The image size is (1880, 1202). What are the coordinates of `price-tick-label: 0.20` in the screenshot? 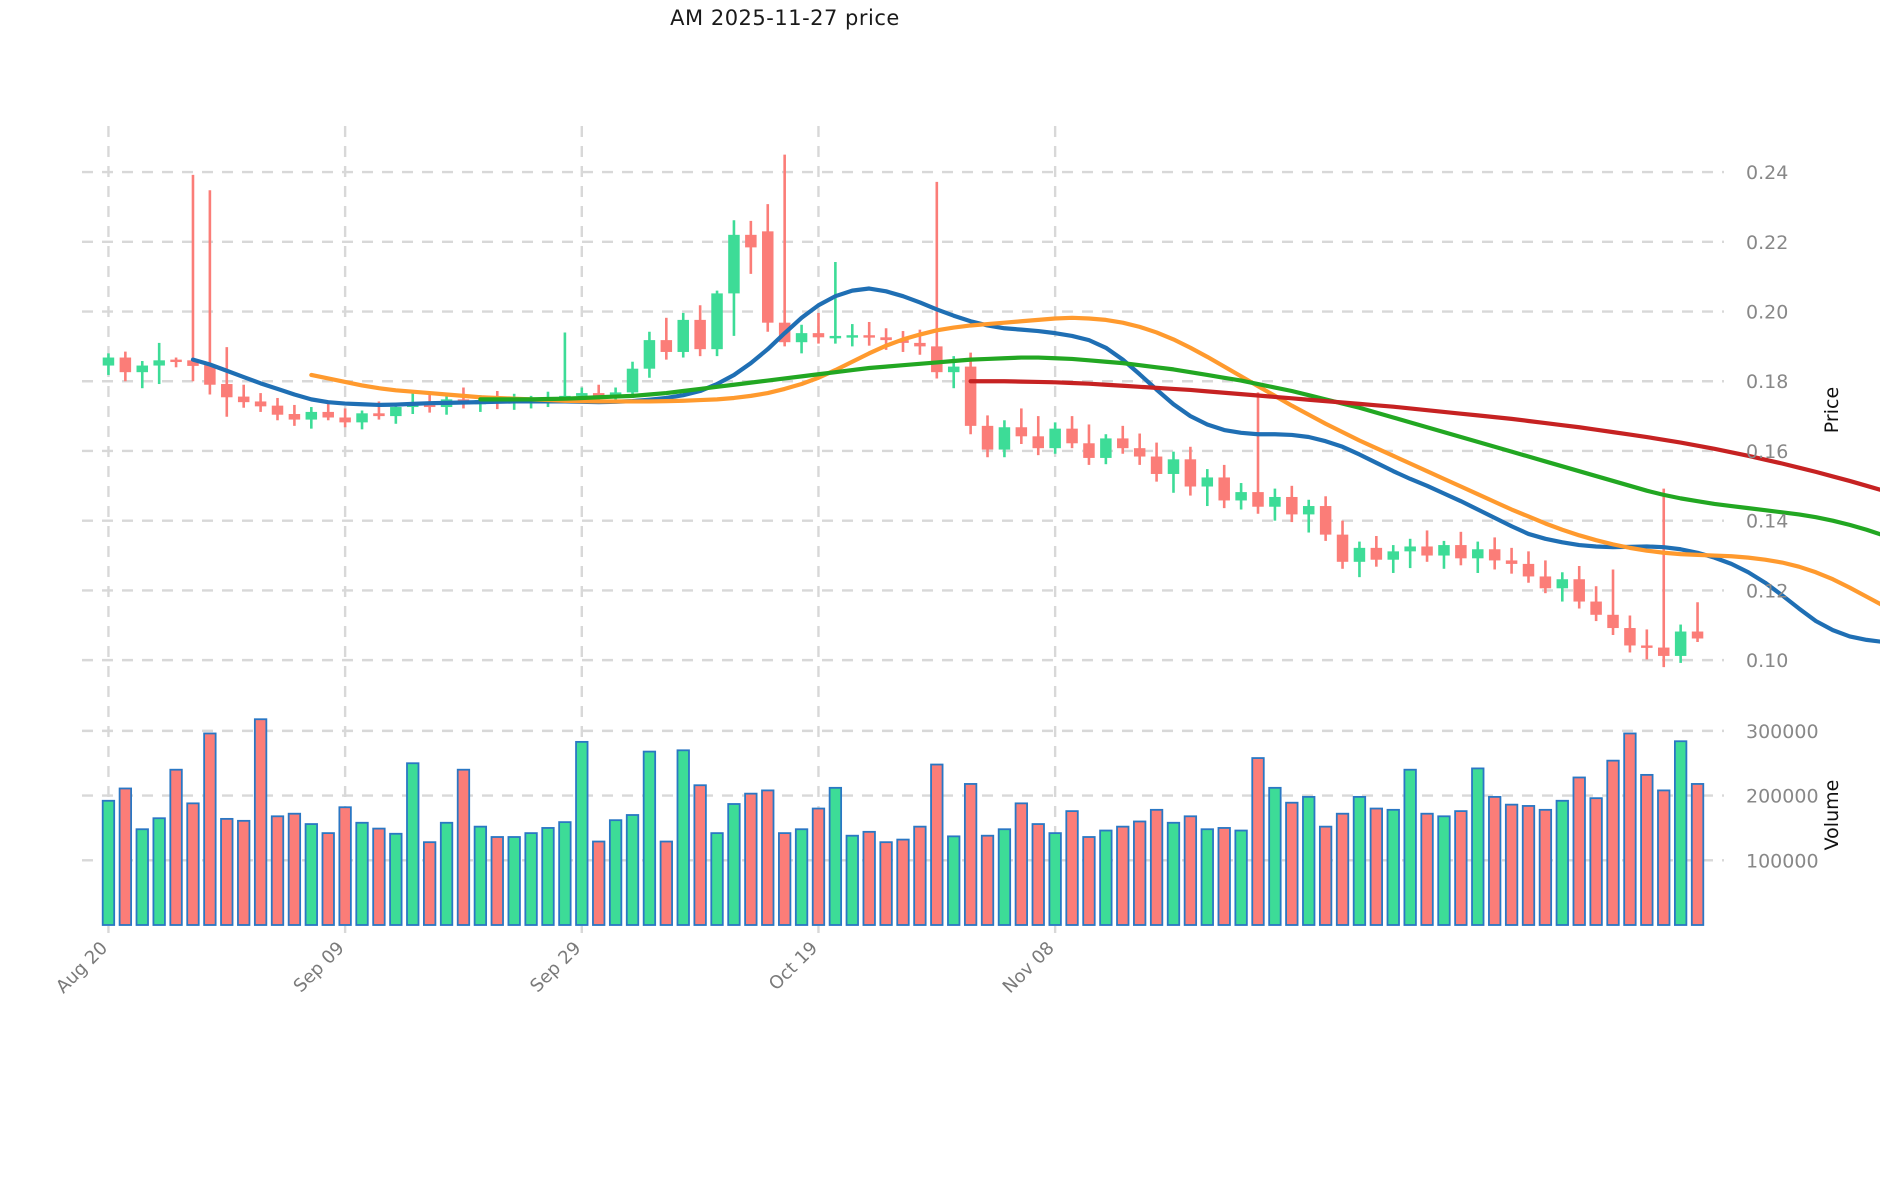 It's located at (1767, 313).